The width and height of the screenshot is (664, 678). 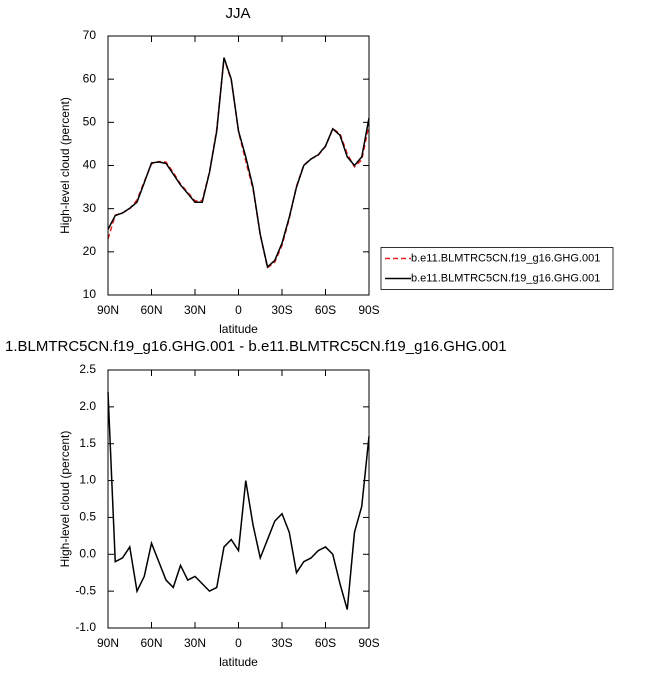 What do you see at coordinates (90, 35) in the screenshot?
I see `y-tick-label: 70` at bounding box center [90, 35].